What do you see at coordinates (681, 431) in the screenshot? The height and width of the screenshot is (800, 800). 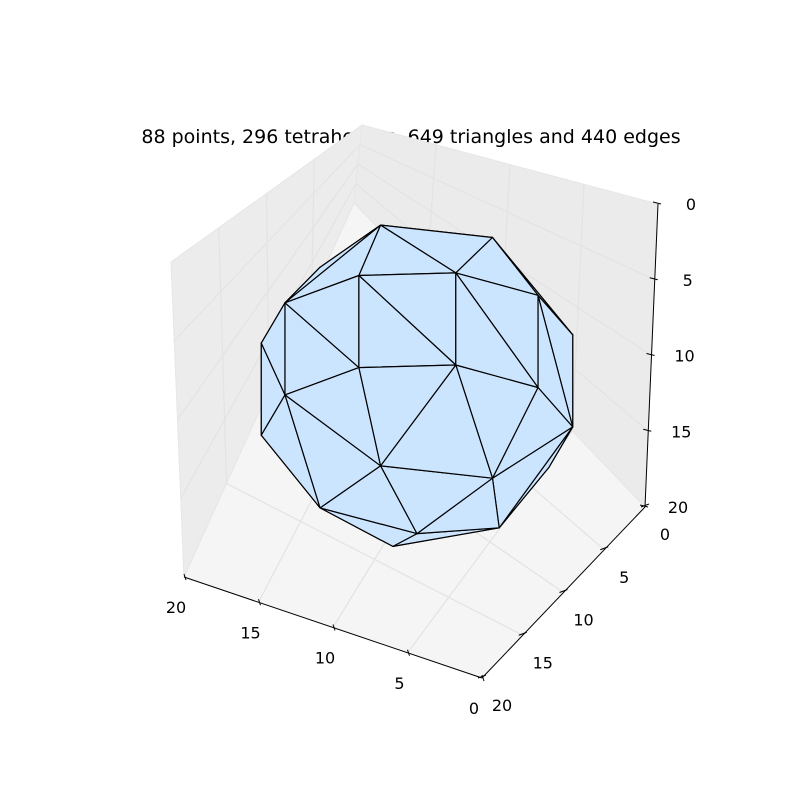 I see `z-tick-label: 15` at bounding box center [681, 431].